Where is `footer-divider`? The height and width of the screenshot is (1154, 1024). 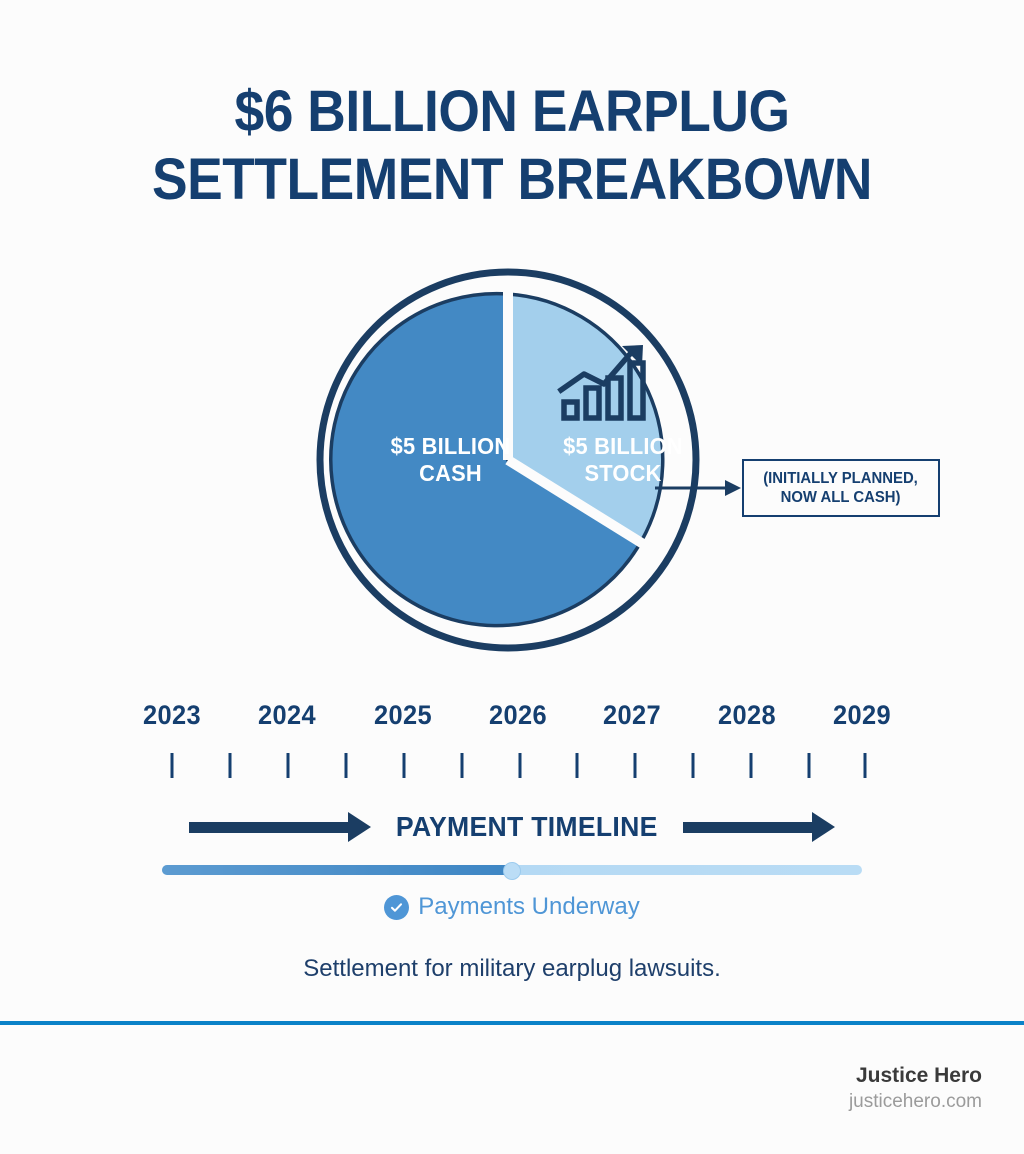 footer-divider is located at coordinates (512, 1023).